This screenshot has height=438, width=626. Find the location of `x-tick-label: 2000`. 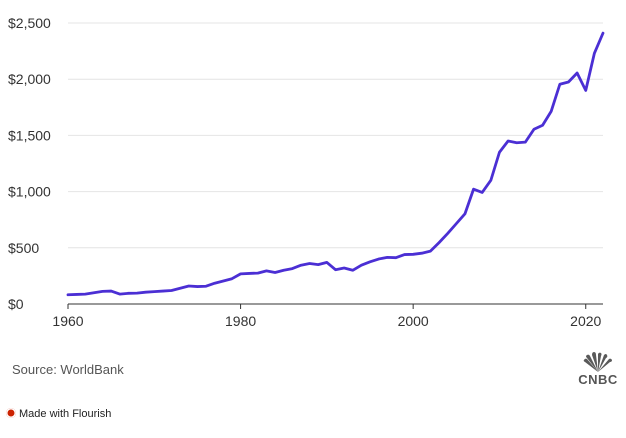

x-tick-label: 2000 is located at coordinates (413, 321).